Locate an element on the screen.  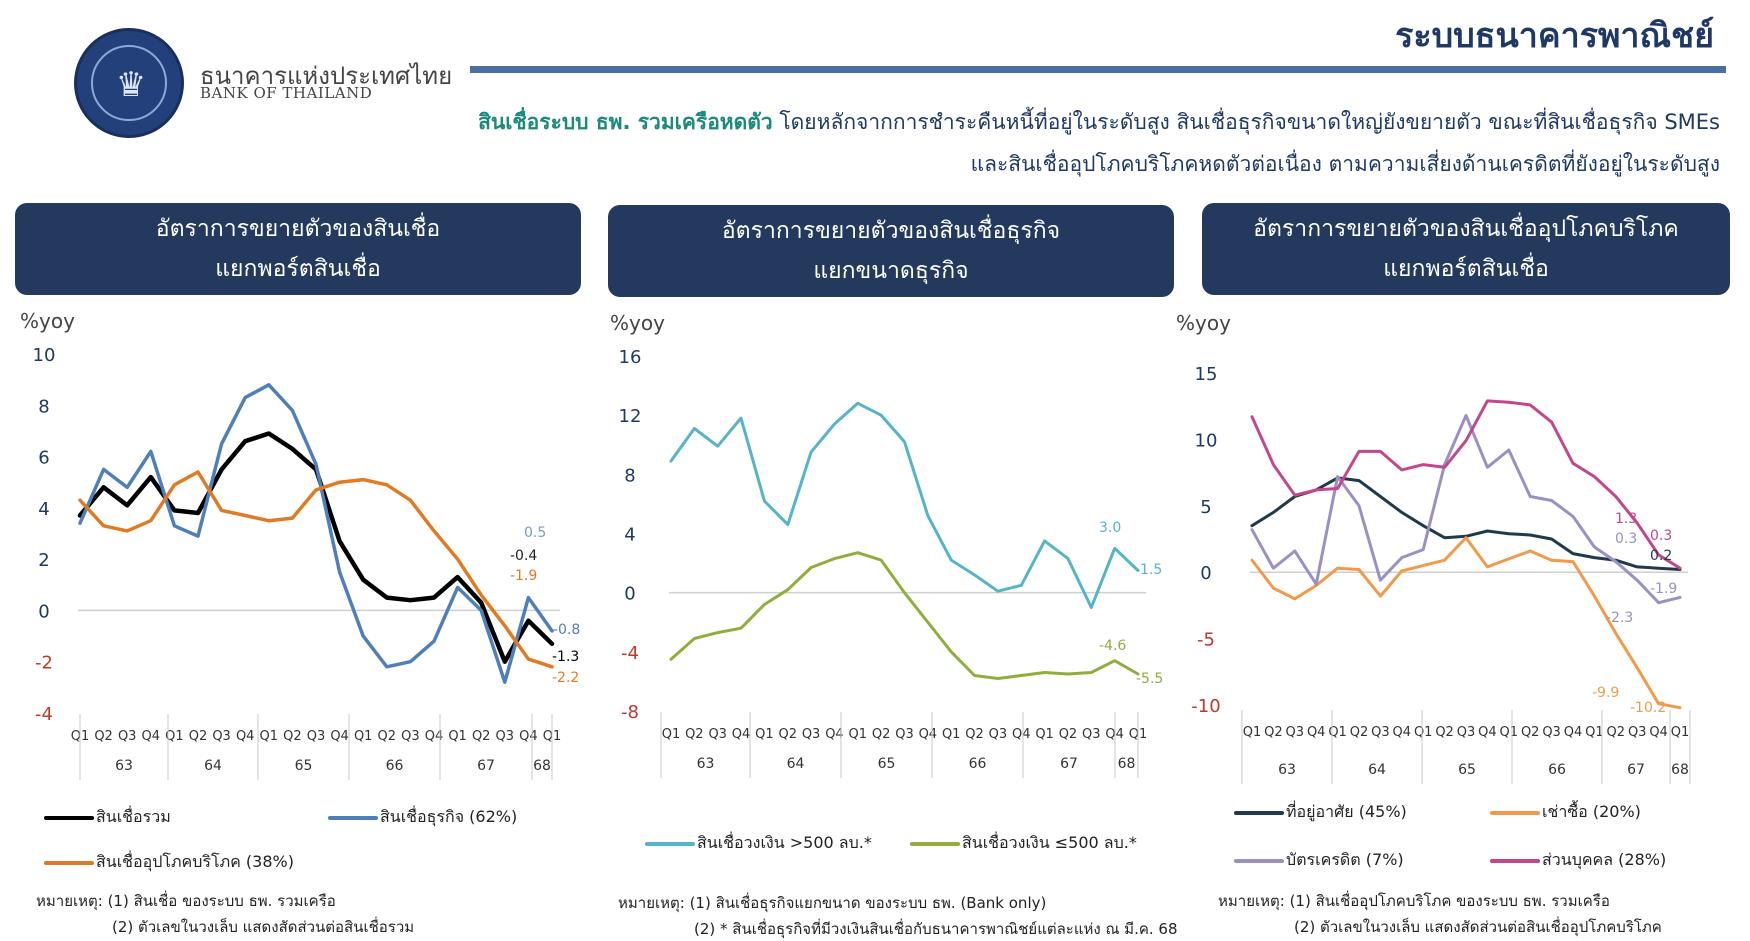
legend-swatch-credit-card is located at coordinates (1259, 861).